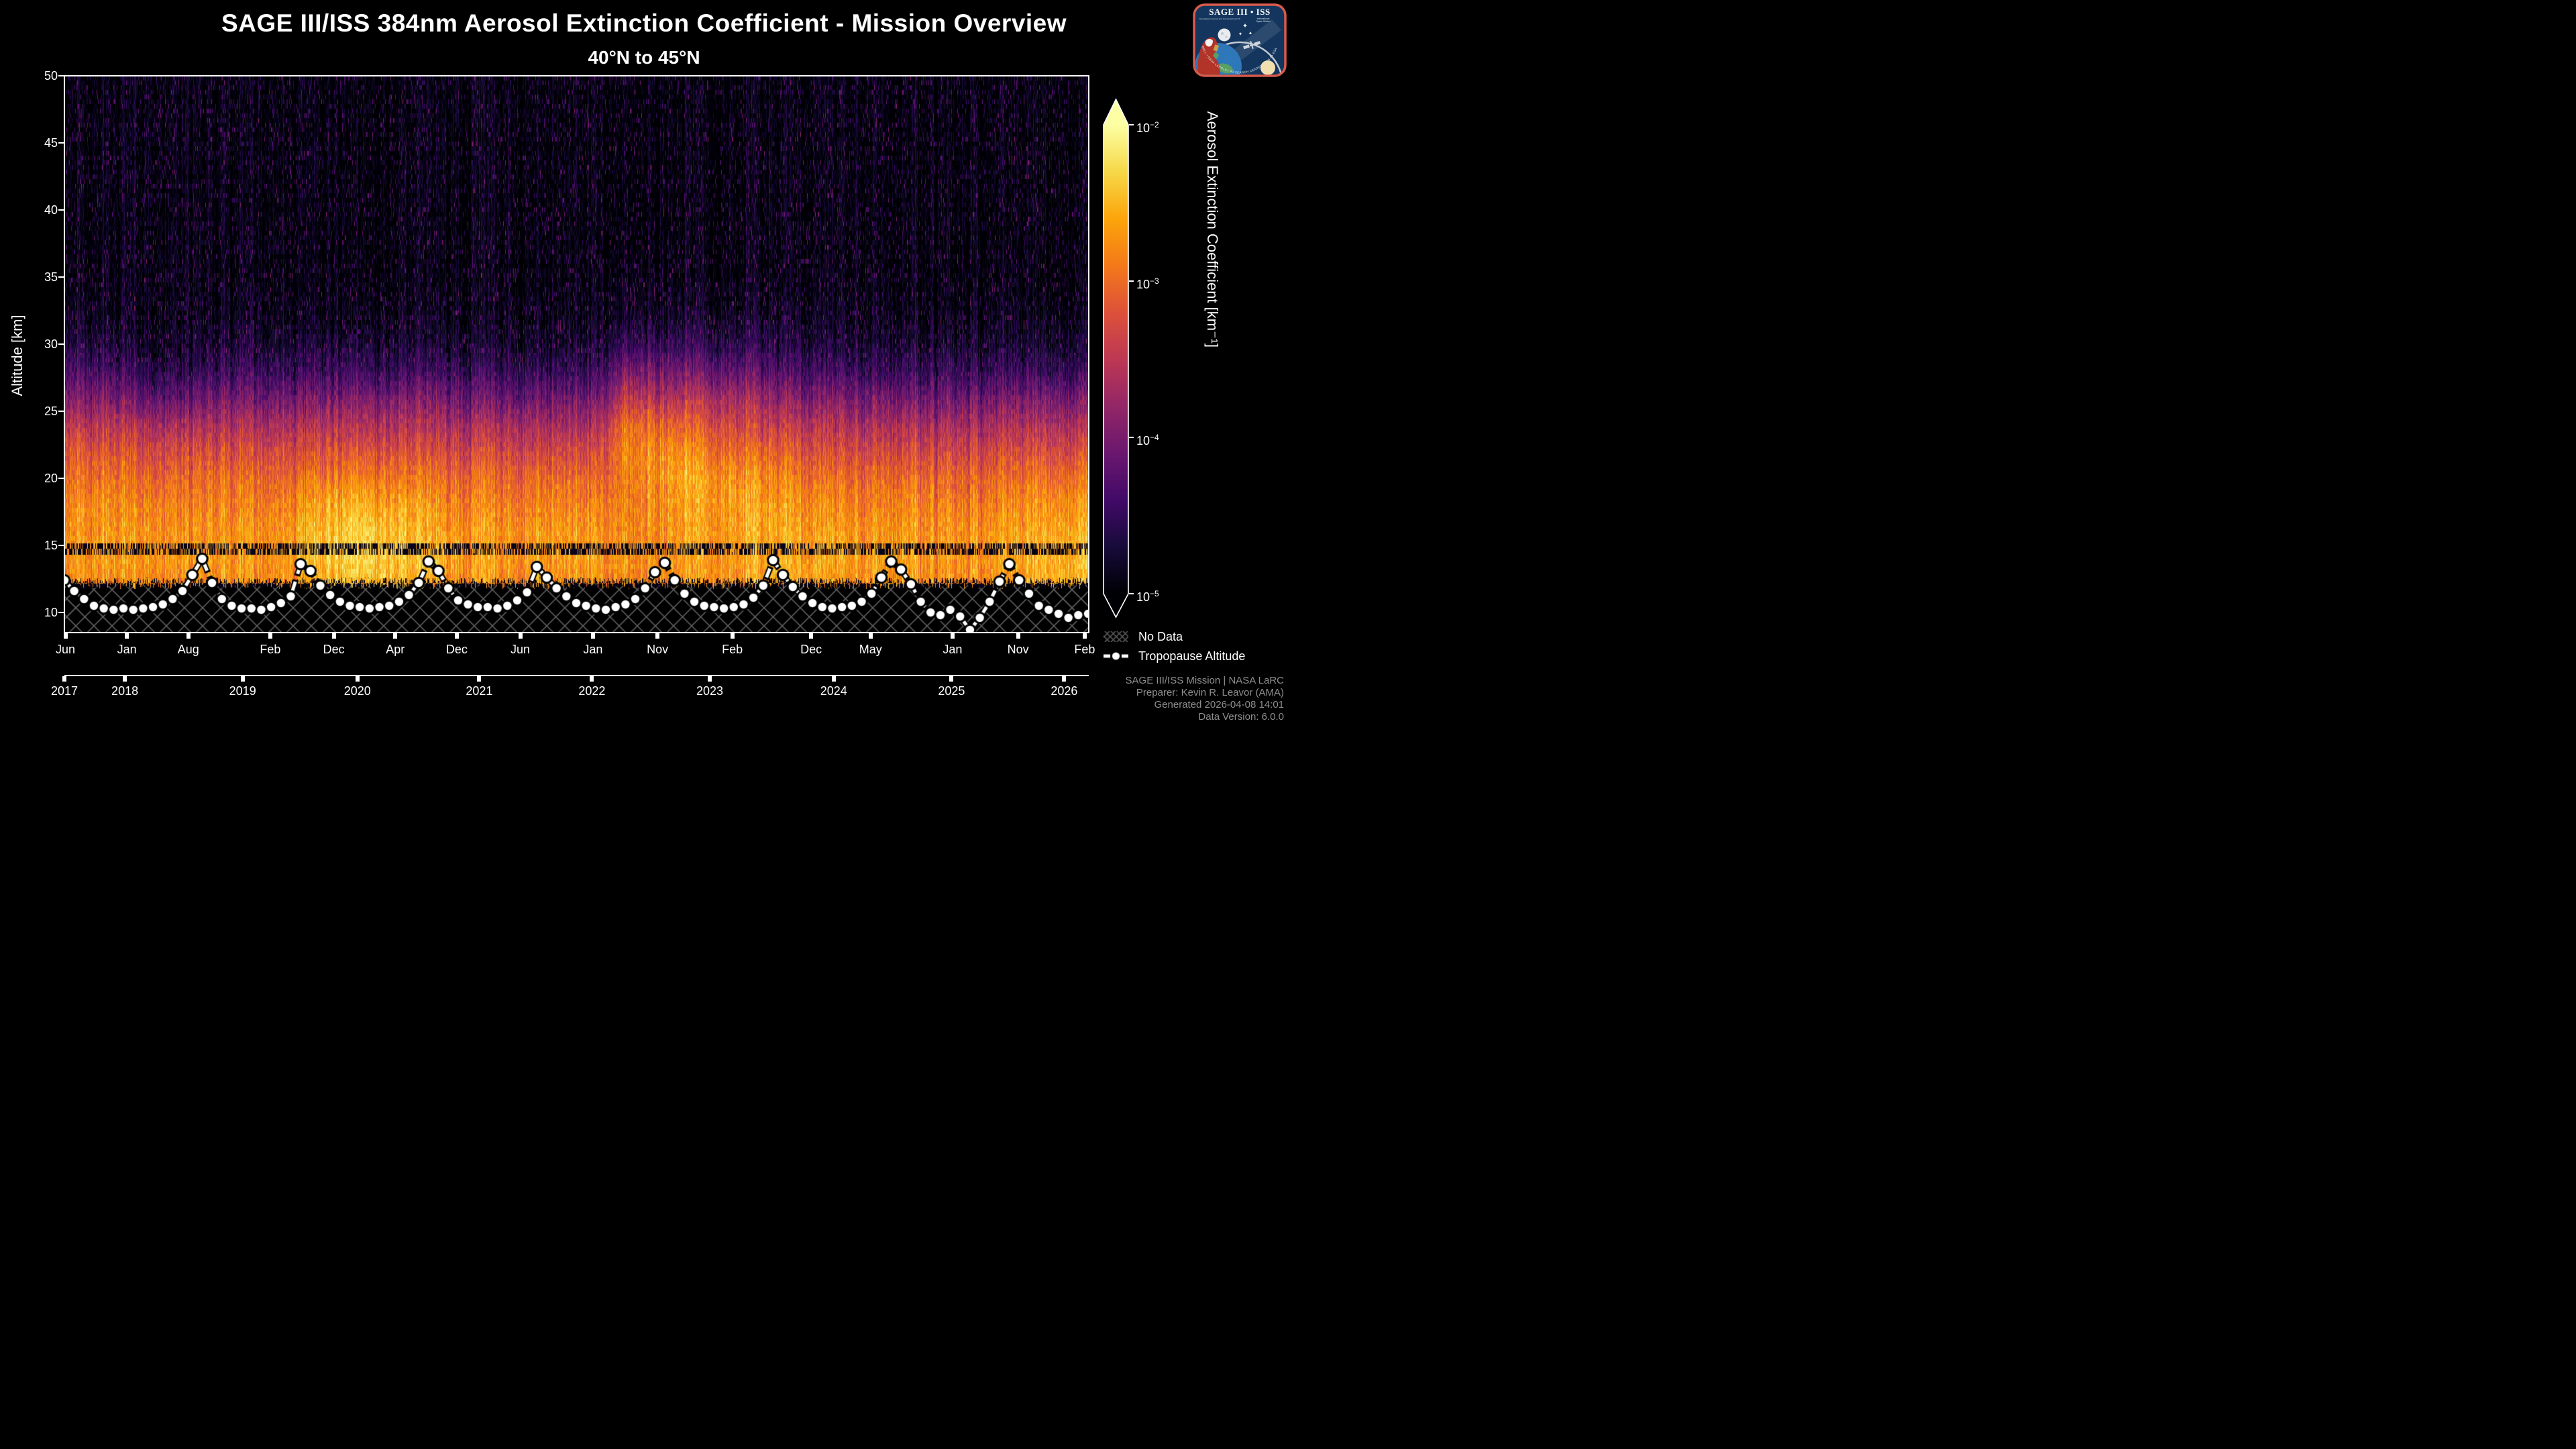  What do you see at coordinates (479, 691) in the screenshot?
I see `x-year-tick-label: 2021` at bounding box center [479, 691].